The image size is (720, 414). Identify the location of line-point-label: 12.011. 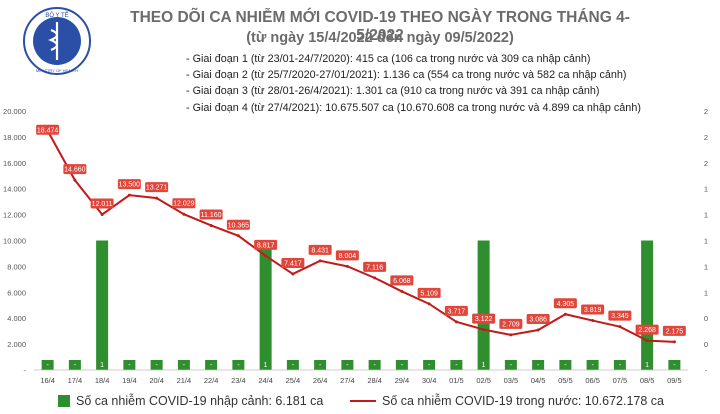
(102, 204).